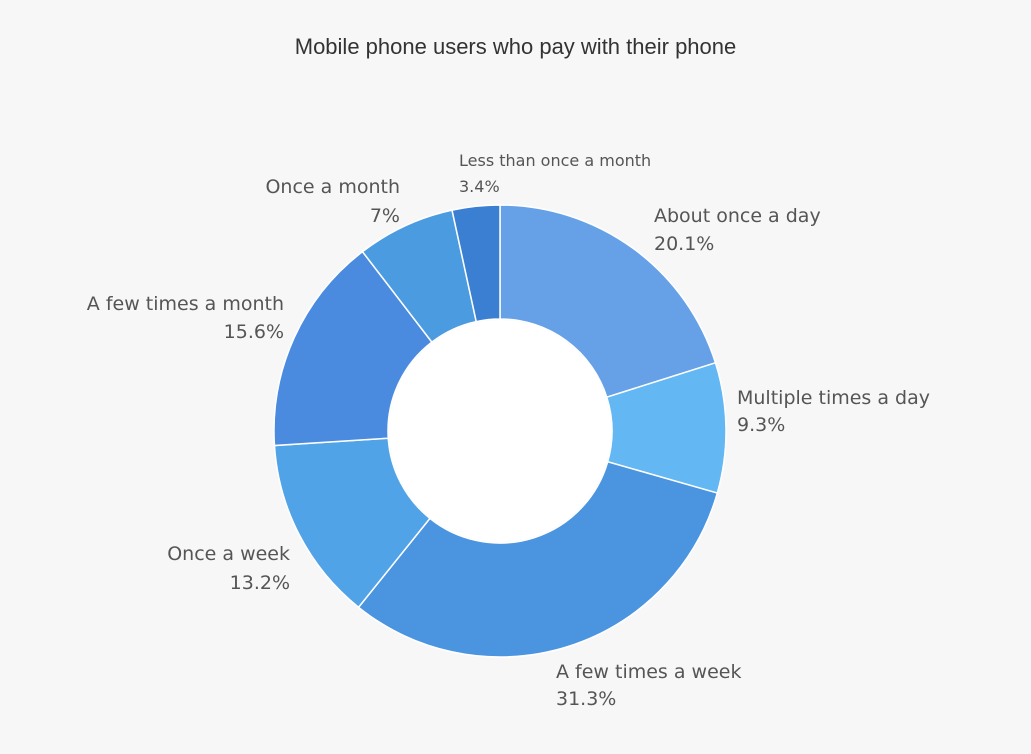 Image resolution: width=1031 pixels, height=754 pixels. Describe the element at coordinates (737, 216) in the screenshot. I see `slice-label: About once a day` at that location.